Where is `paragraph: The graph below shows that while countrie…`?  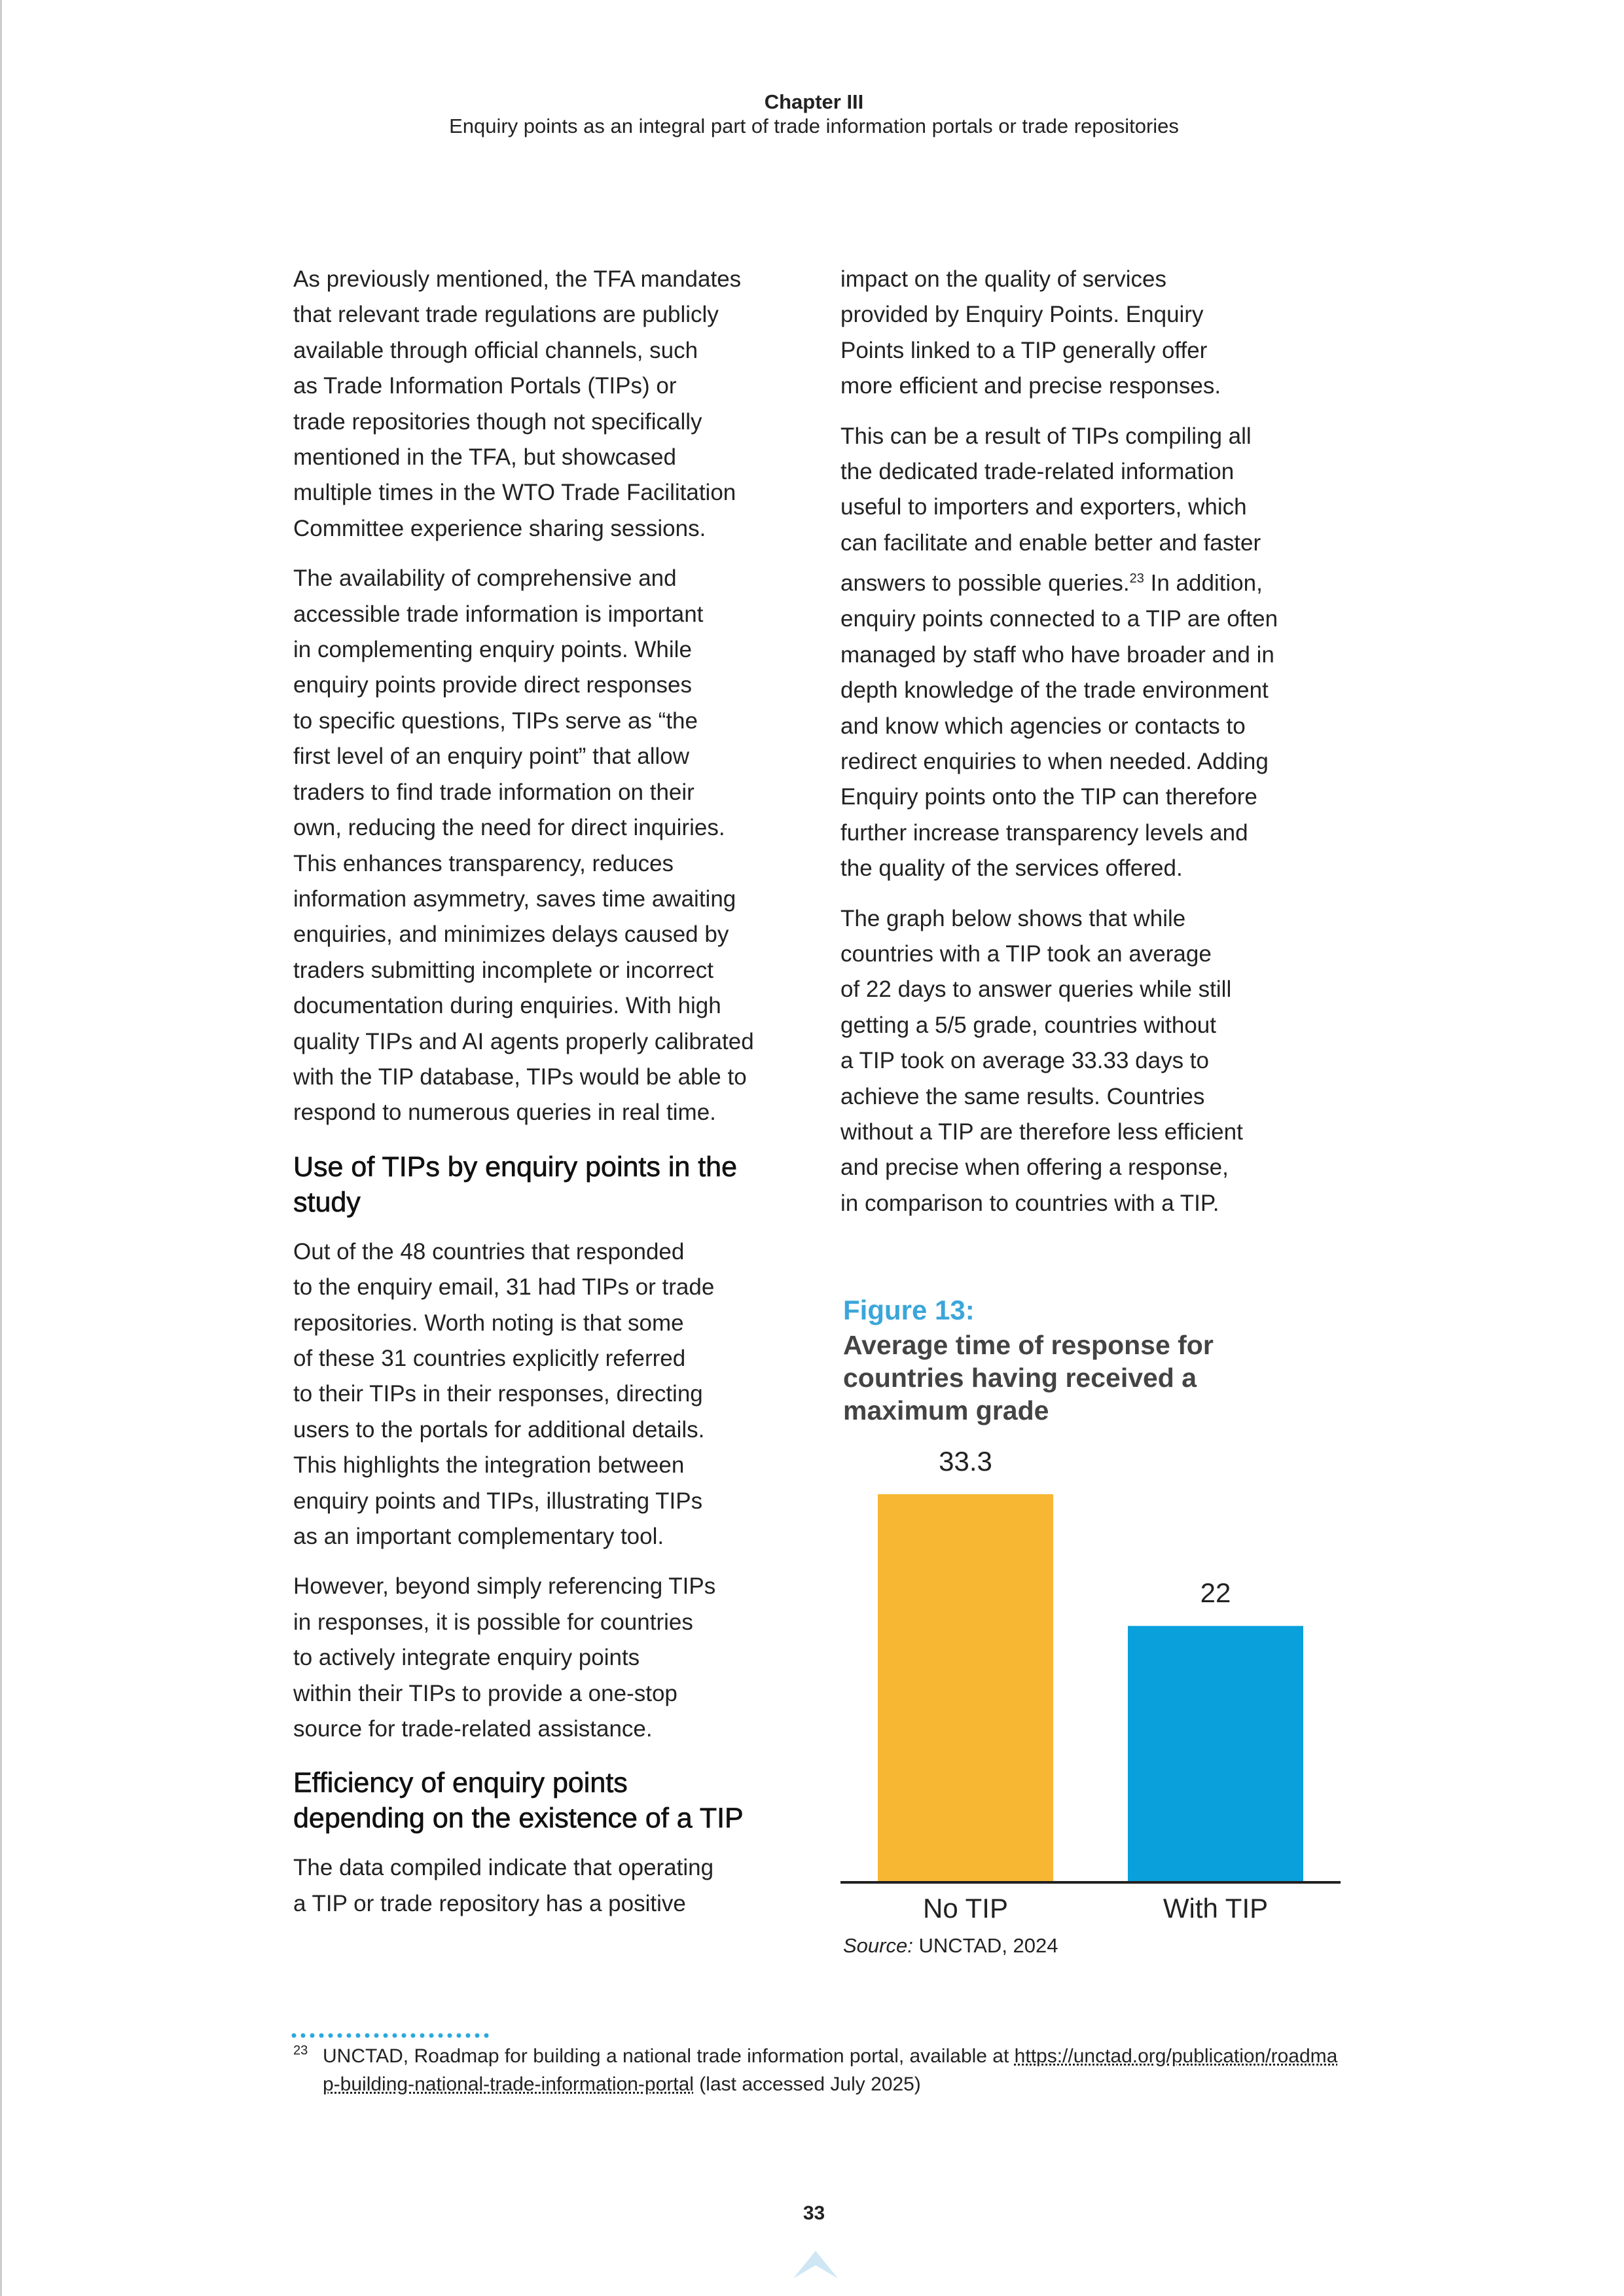 paragraph: The graph below shows that while countrie… is located at coordinates (1102, 1061).